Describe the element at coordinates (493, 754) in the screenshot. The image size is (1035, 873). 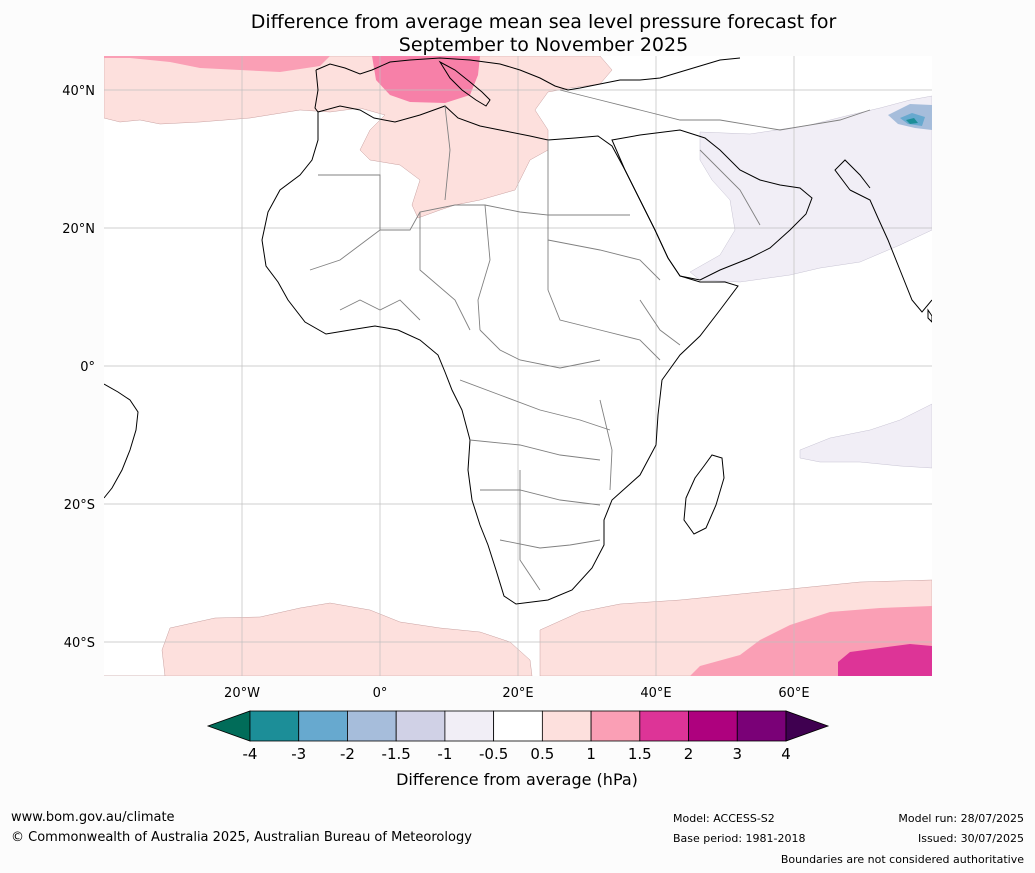
I see `colorbar-tick-label: -0.5` at that location.